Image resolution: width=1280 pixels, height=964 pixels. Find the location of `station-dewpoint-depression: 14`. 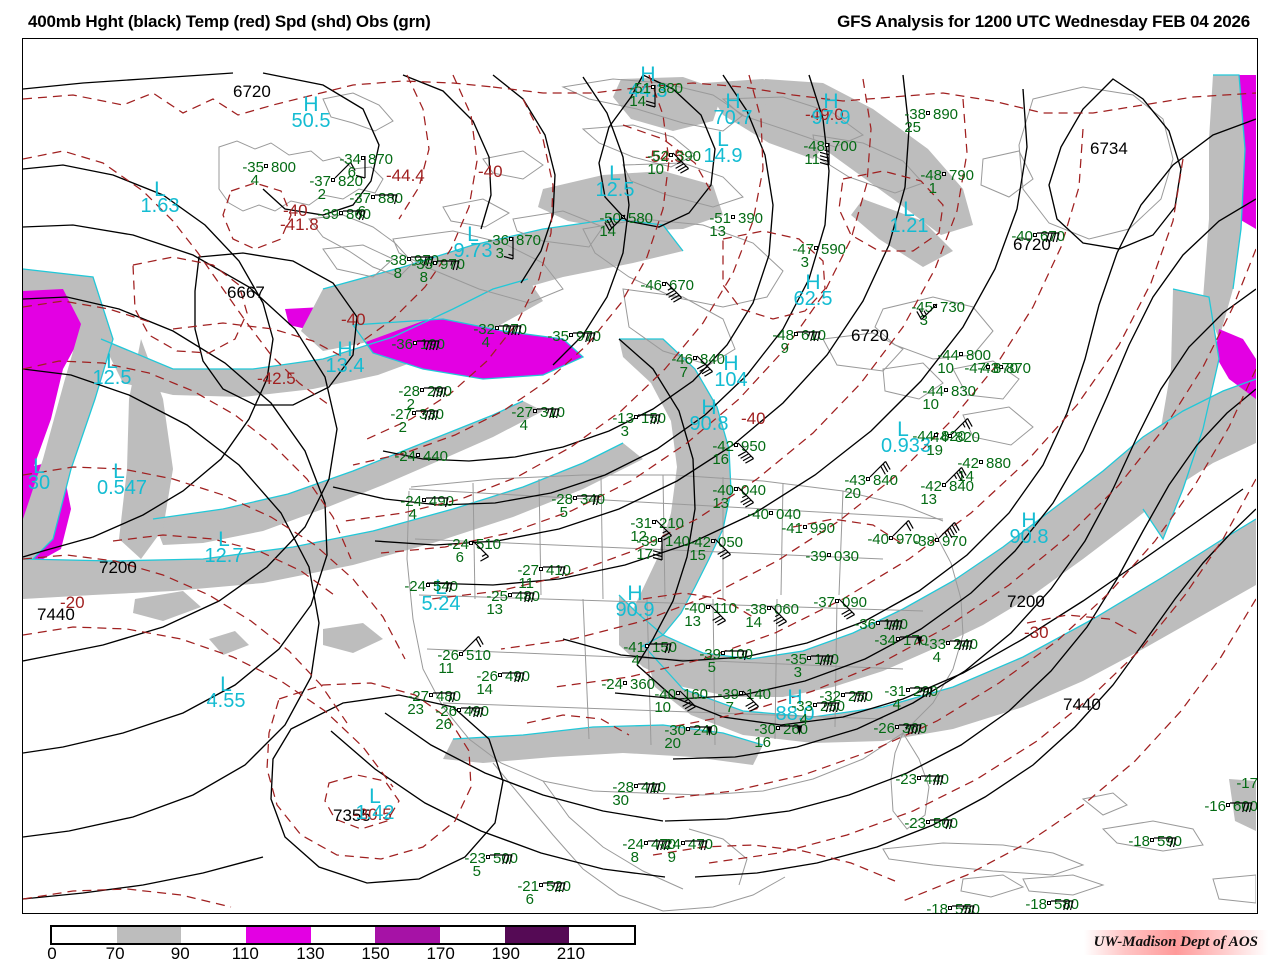

station-dewpoint-depression: 14 is located at coordinates (484, 689).